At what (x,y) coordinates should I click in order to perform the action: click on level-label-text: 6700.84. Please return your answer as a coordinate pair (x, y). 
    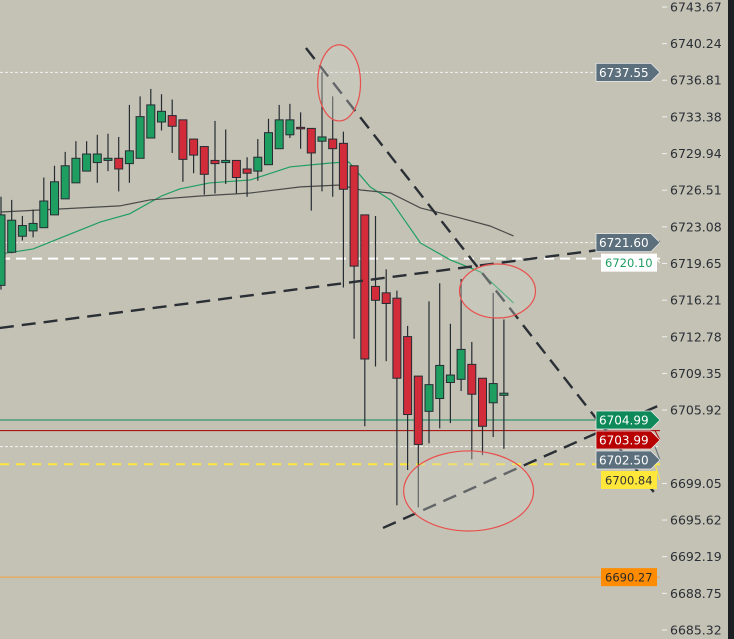
    Looking at the image, I should click on (629, 480).